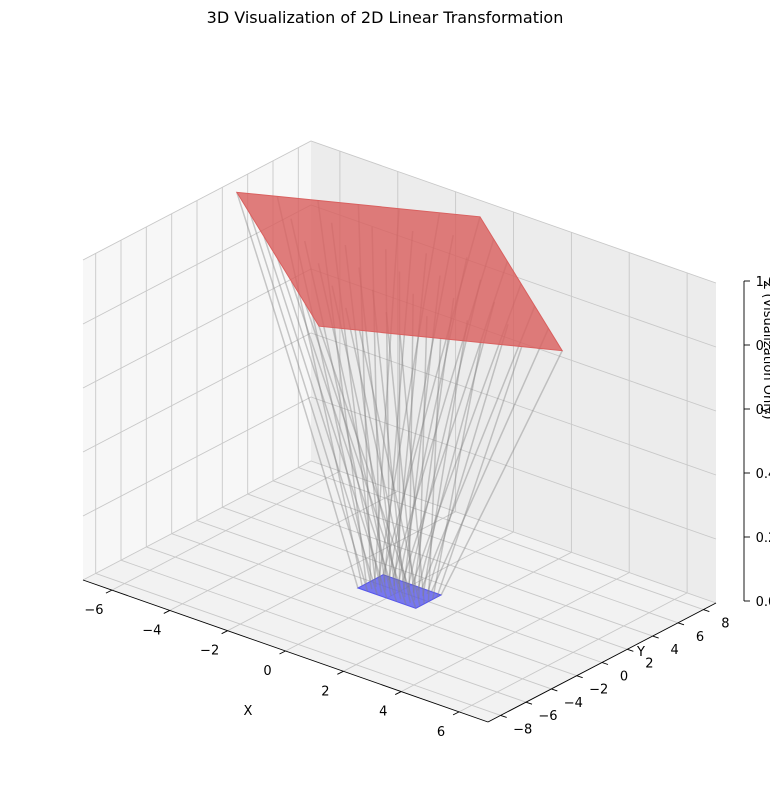 The height and width of the screenshot is (790, 770). Describe the element at coordinates (522, 729) in the screenshot. I see `y-tick-label: −8` at that location.